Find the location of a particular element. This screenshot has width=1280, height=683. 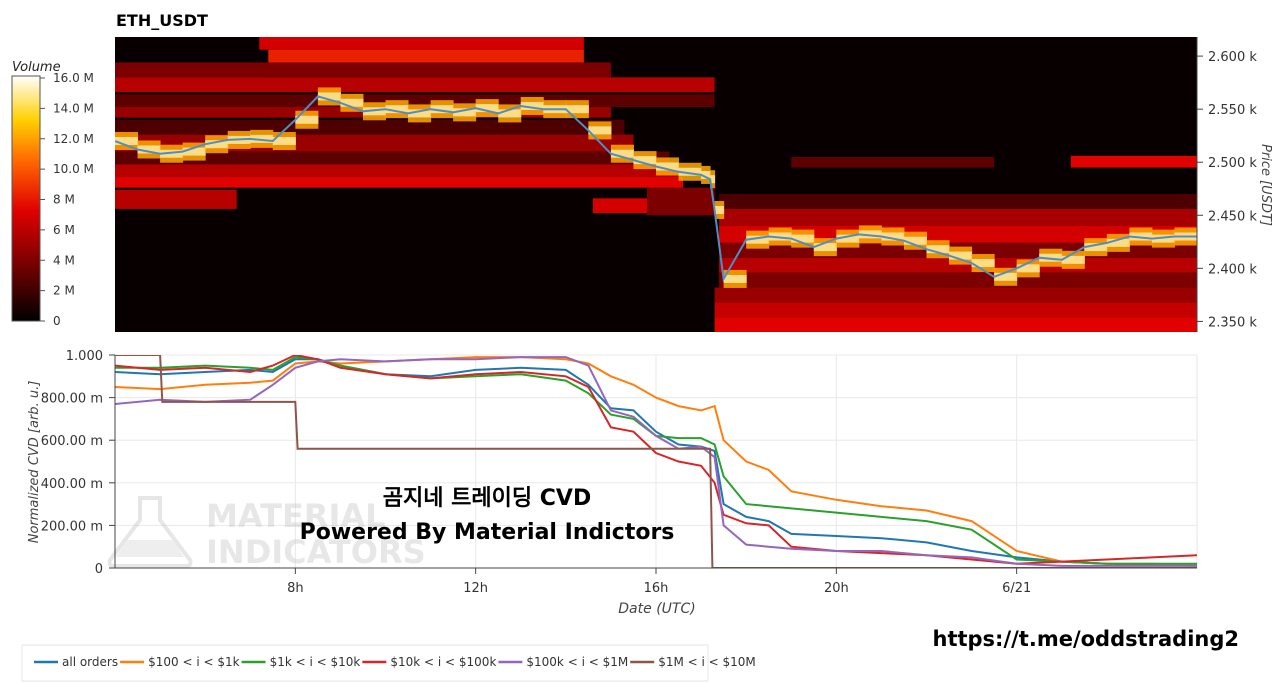

cvd-x-tick-label: 12h is located at coordinates (475, 588).